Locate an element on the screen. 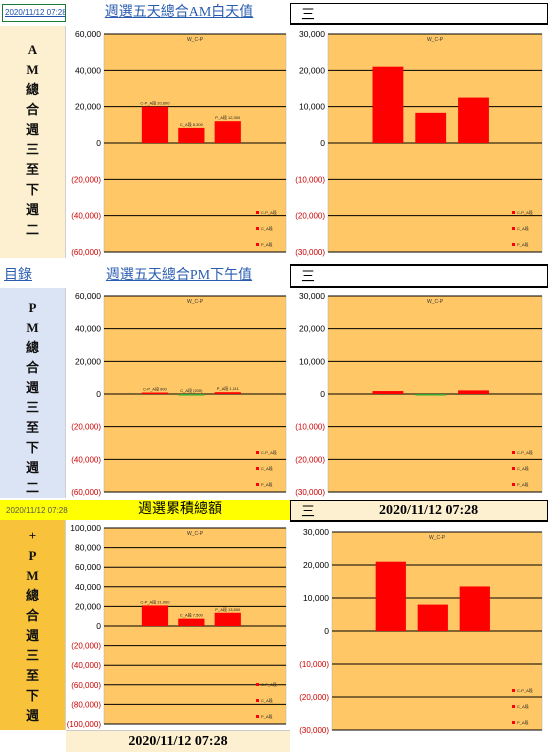 The height and width of the screenshot is (756, 550). side-char: 下 is located at coordinates (32, 189).